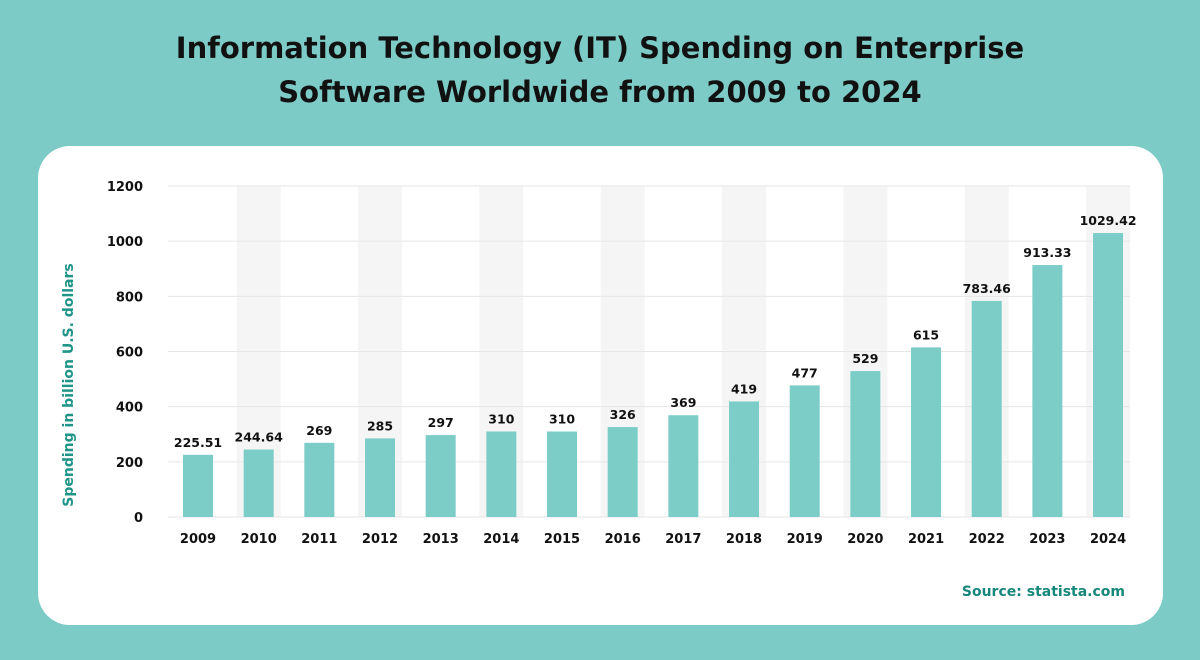  Describe the element at coordinates (441, 539) in the screenshot. I see `x-tick-label: 2013` at that location.